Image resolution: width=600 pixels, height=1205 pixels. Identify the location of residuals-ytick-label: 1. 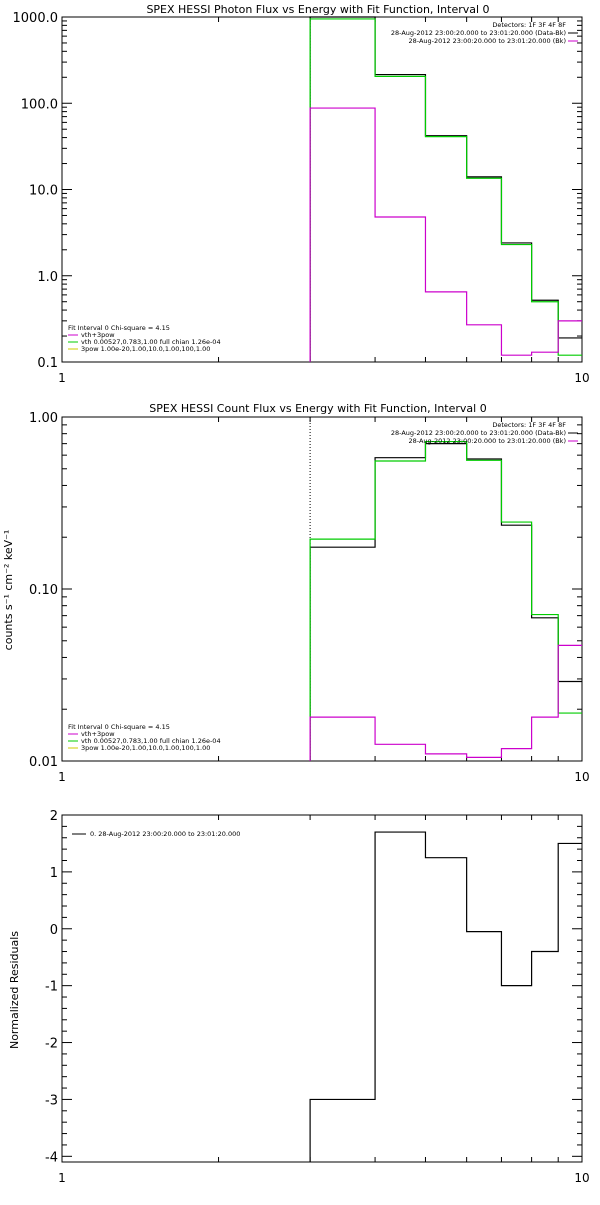
(54, 873).